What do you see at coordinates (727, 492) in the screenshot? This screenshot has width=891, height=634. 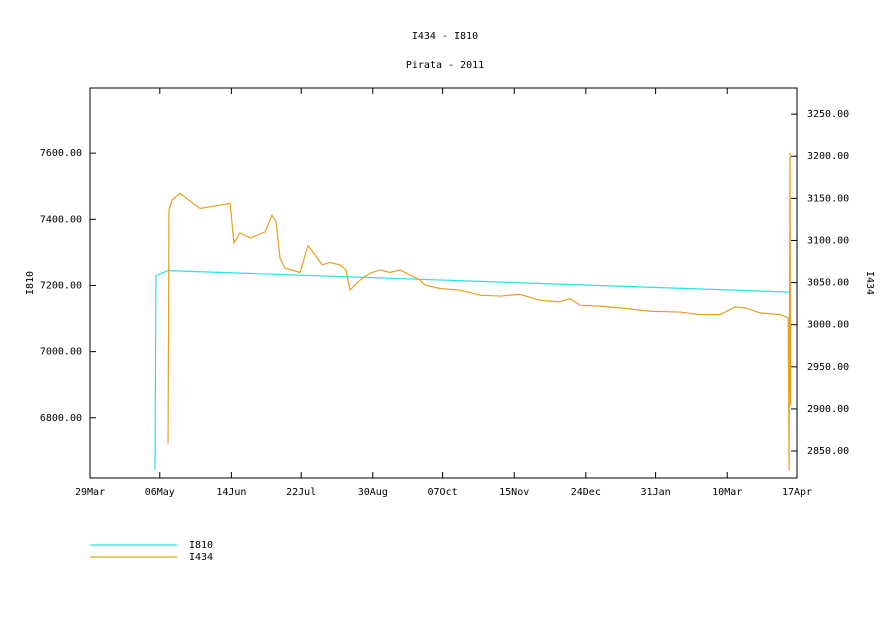 I see `x-tick-label: 10Mar` at bounding box center [727, 492].